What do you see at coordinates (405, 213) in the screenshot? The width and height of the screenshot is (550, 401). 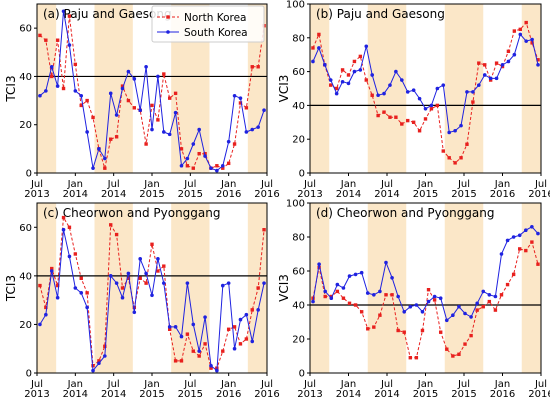 I see `panel-title: (d) Cheorwon and Pyonggang` at bounding box center [405, 213].